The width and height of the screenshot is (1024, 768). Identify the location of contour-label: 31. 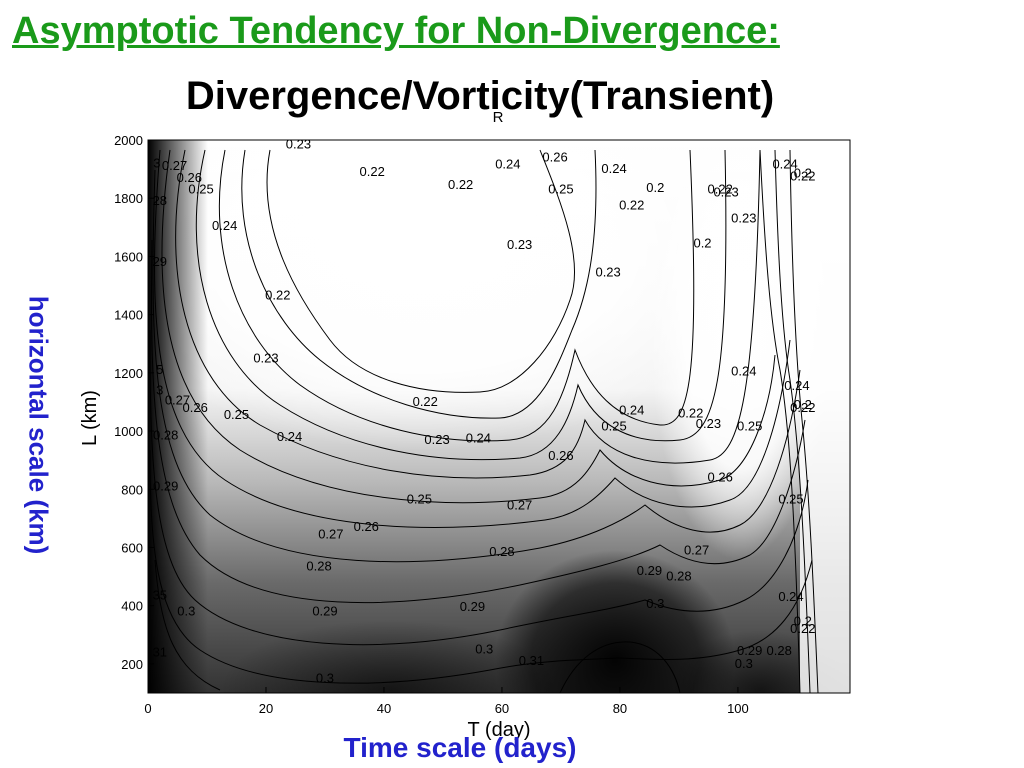
(160, 651).